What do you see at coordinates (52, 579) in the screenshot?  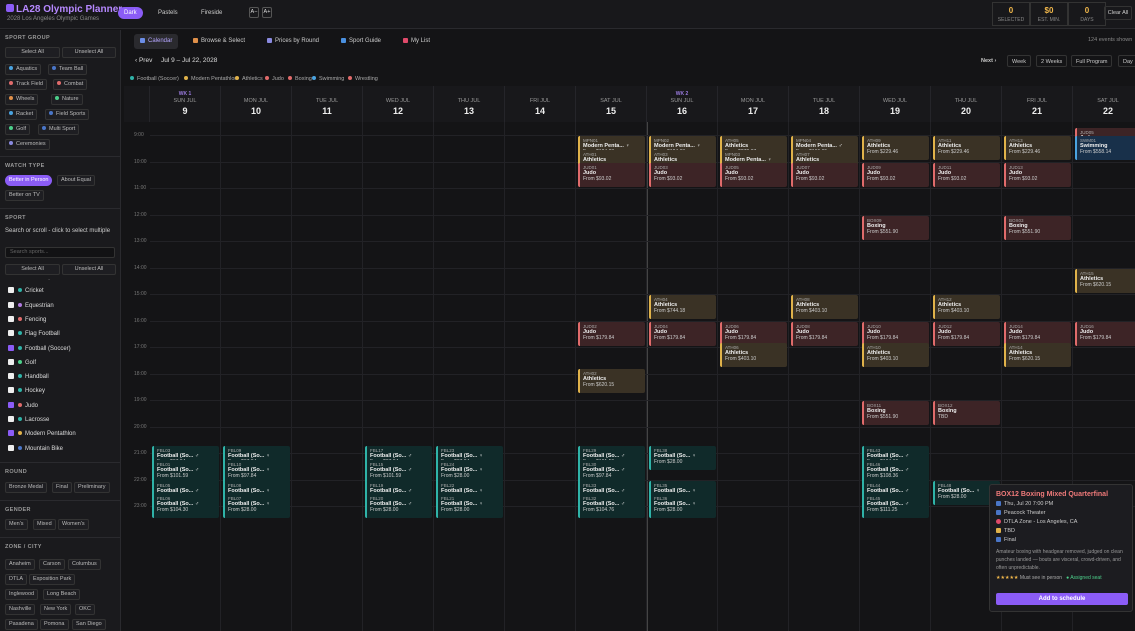 I see `zone-chip-exposition-park: Exposition Park` at bounding box center [52, 579].